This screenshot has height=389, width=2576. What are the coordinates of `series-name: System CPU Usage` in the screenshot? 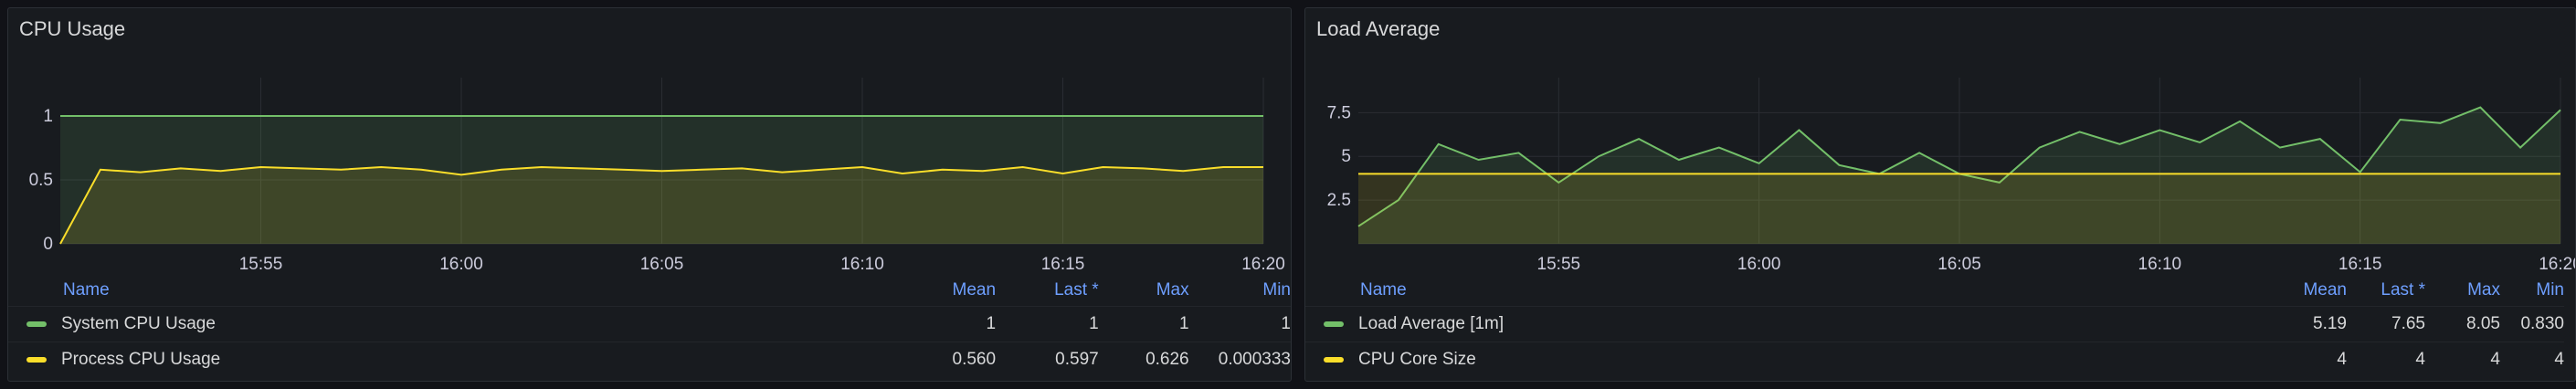 It's located at (138, 323).